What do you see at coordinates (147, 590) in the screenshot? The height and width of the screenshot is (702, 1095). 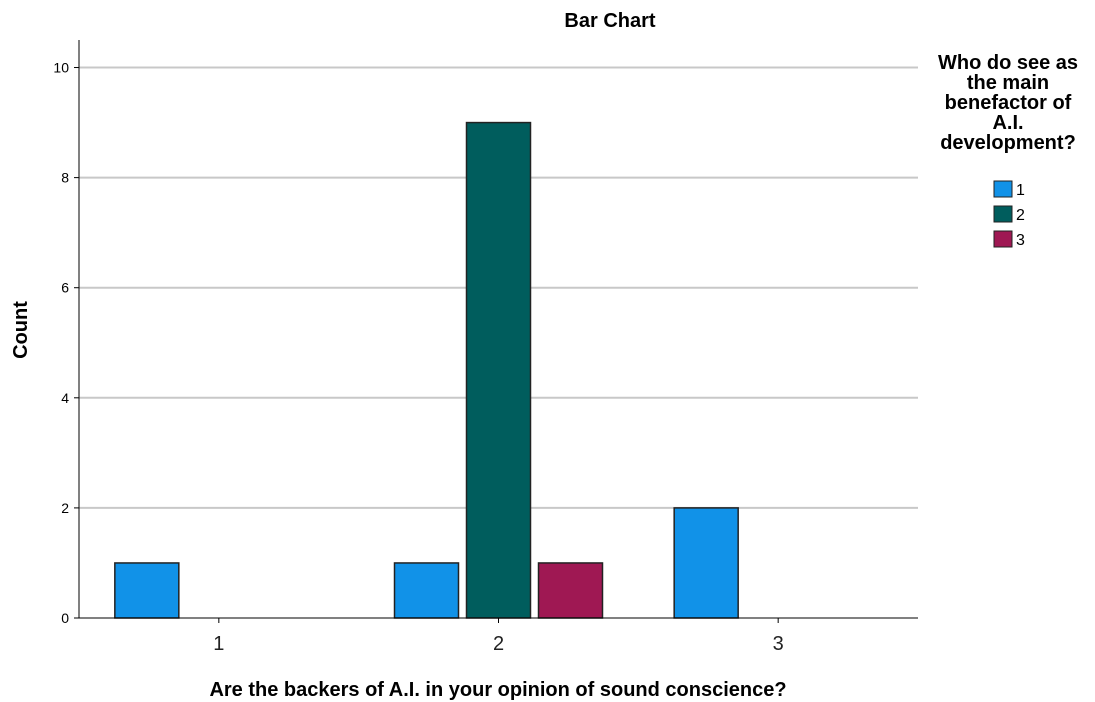 I see `bar-cat1-series1` at bounding box center [147, 590].